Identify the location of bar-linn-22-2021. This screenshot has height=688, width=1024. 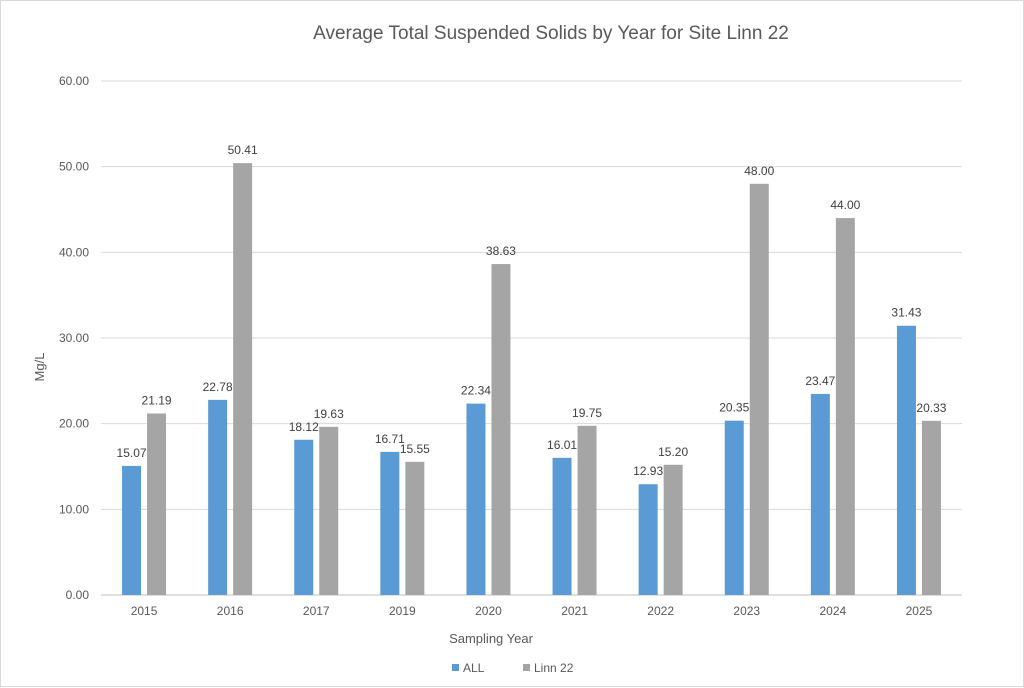
(587, 510).